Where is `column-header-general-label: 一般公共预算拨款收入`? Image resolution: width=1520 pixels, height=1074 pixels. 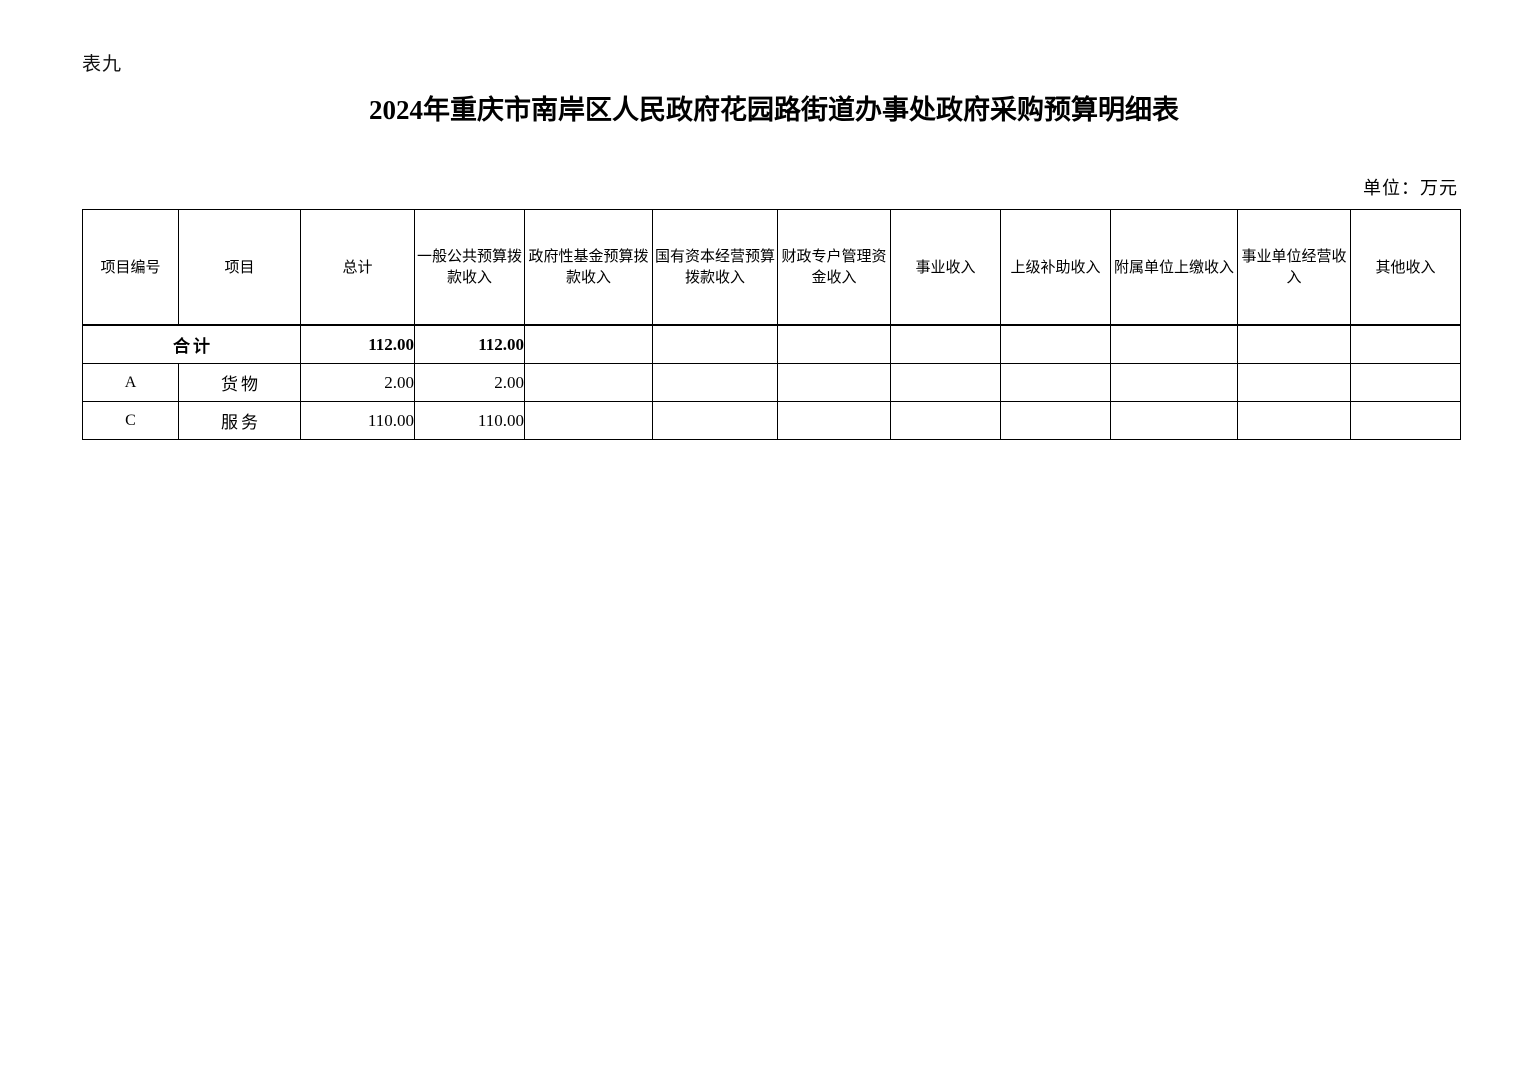 column-header-general-label: 一般公共预算拨款收入 is located at coordinates (470, 266).